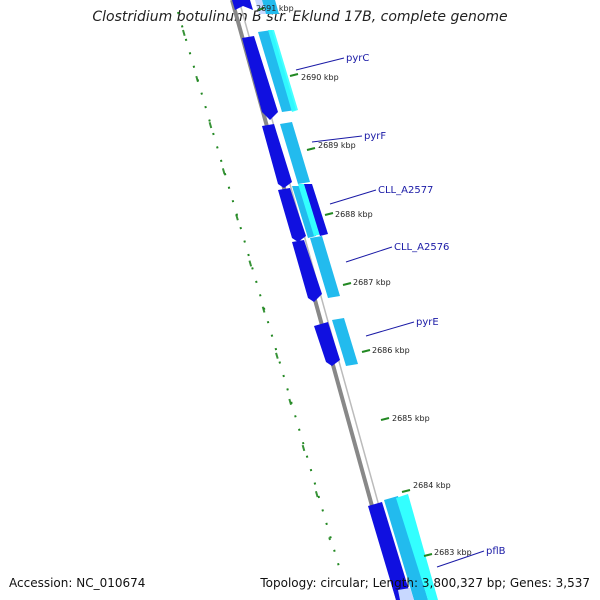 The image size is (600, 600). What do you see at coordinates (320, 77) in the screenshot?
I see `tick-label: 2690 kbp` at bounding box center [320, 77].